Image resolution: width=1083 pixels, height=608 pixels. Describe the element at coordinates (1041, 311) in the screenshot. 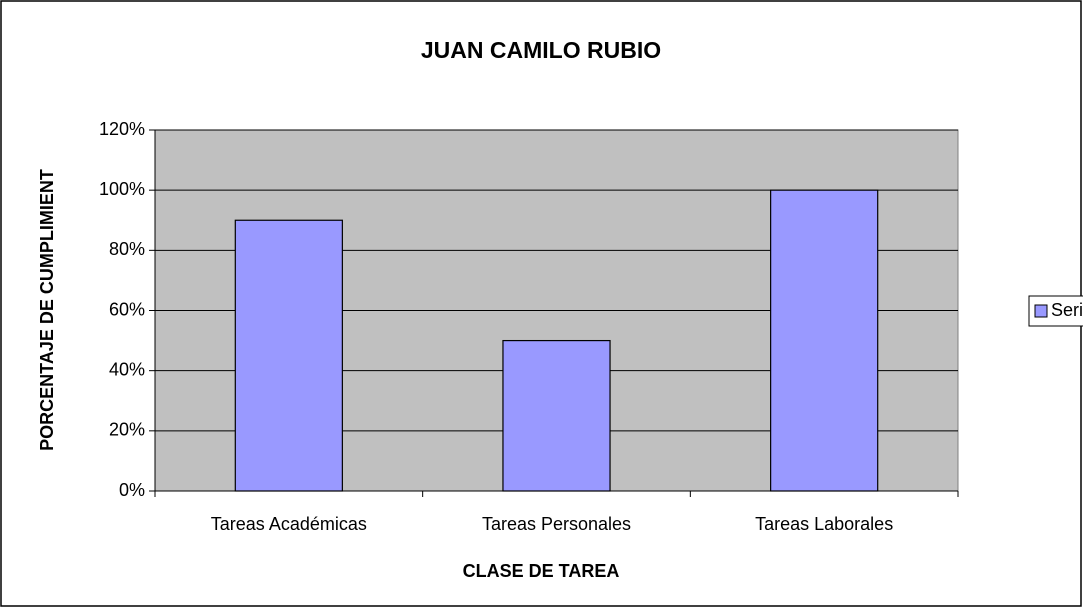

I see `legend-swatch` at that location.